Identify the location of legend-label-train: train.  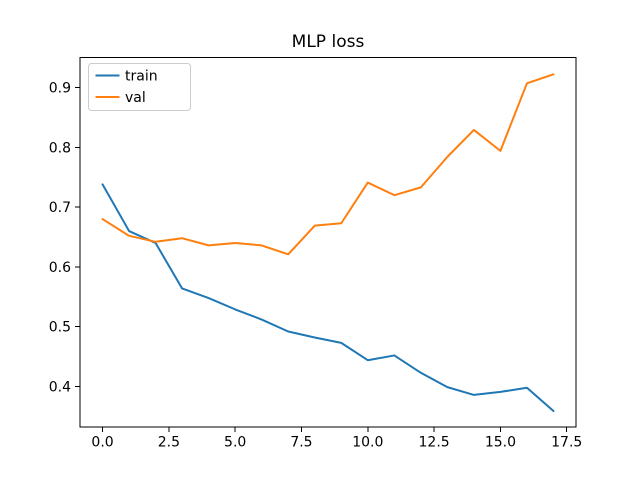
(141, 77).